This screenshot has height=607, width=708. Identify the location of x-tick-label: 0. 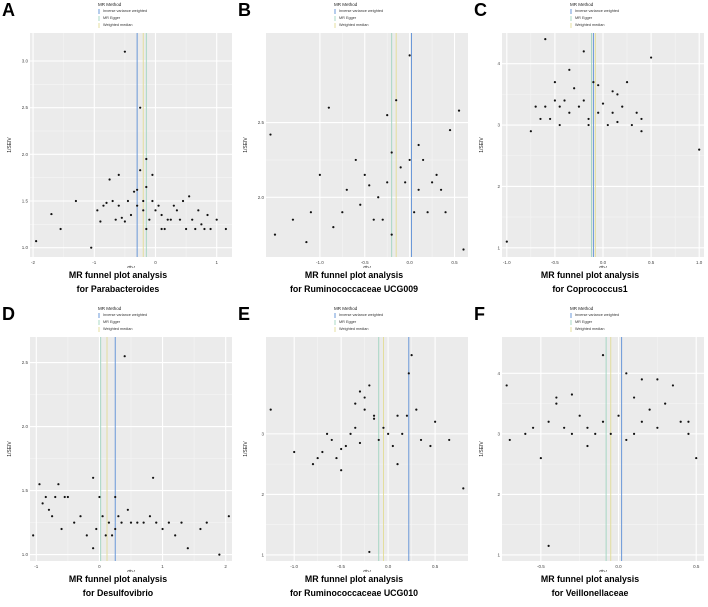
(155, 262).